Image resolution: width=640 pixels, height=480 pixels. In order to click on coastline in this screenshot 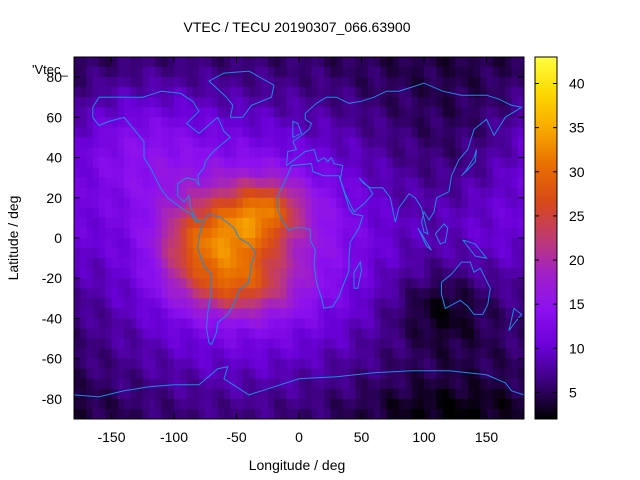, I will do `click(320, 236)`.